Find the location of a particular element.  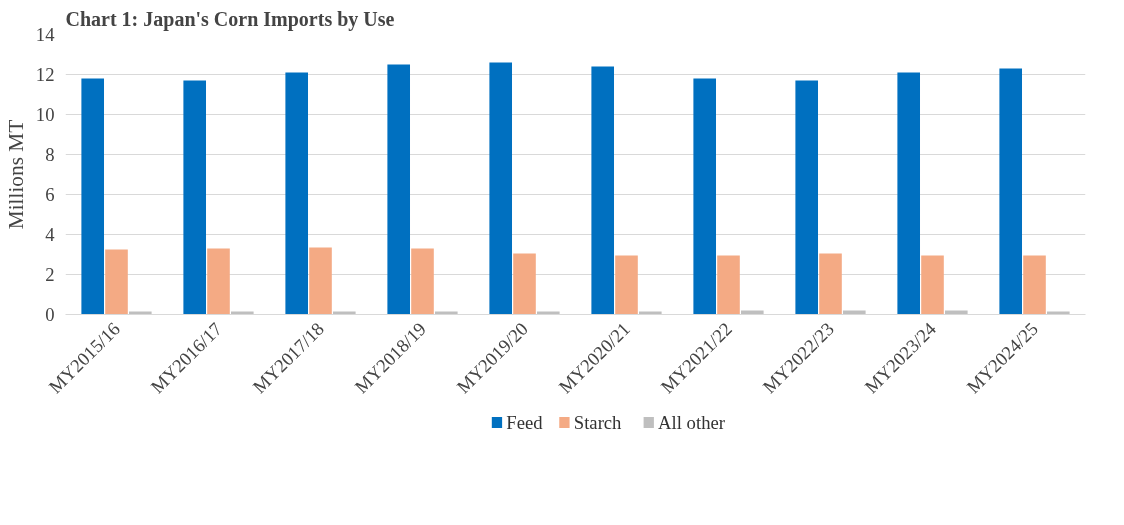

y-tick-label: 4 is located at coordinates (50, 234).